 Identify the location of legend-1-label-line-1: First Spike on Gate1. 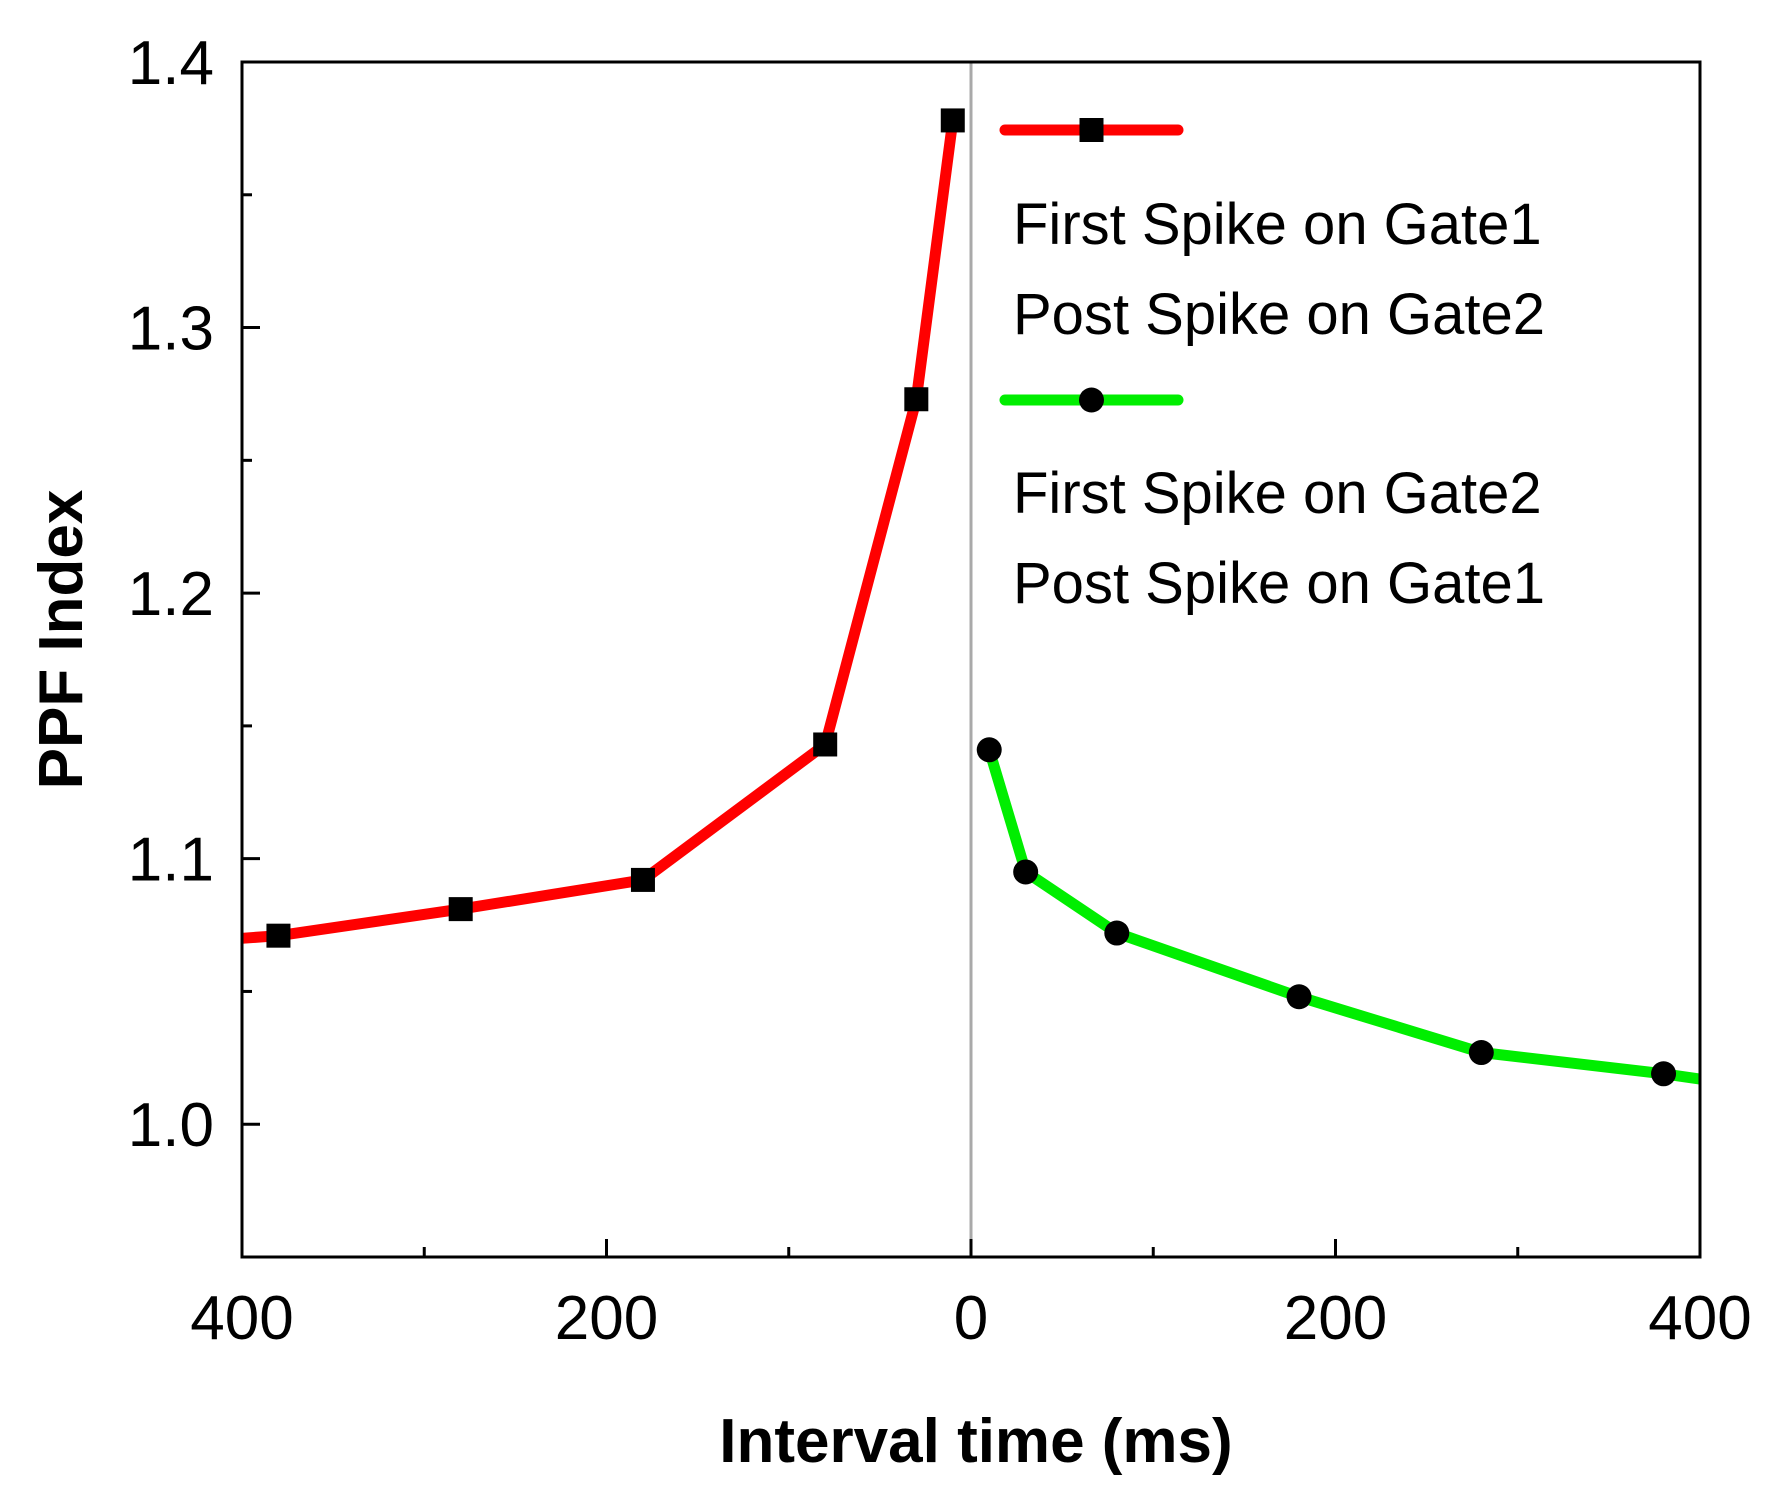
(1277, 224).